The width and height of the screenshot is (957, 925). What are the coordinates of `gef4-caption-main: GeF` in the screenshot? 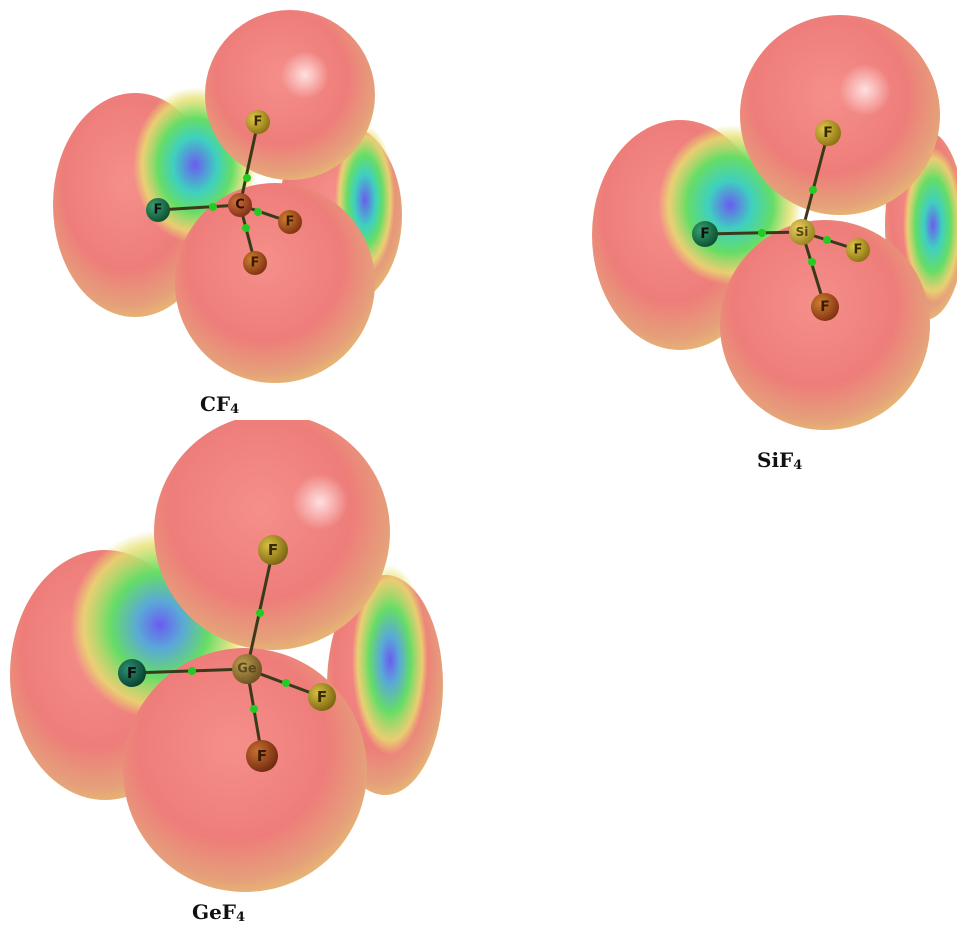 It's located at (214, 912).